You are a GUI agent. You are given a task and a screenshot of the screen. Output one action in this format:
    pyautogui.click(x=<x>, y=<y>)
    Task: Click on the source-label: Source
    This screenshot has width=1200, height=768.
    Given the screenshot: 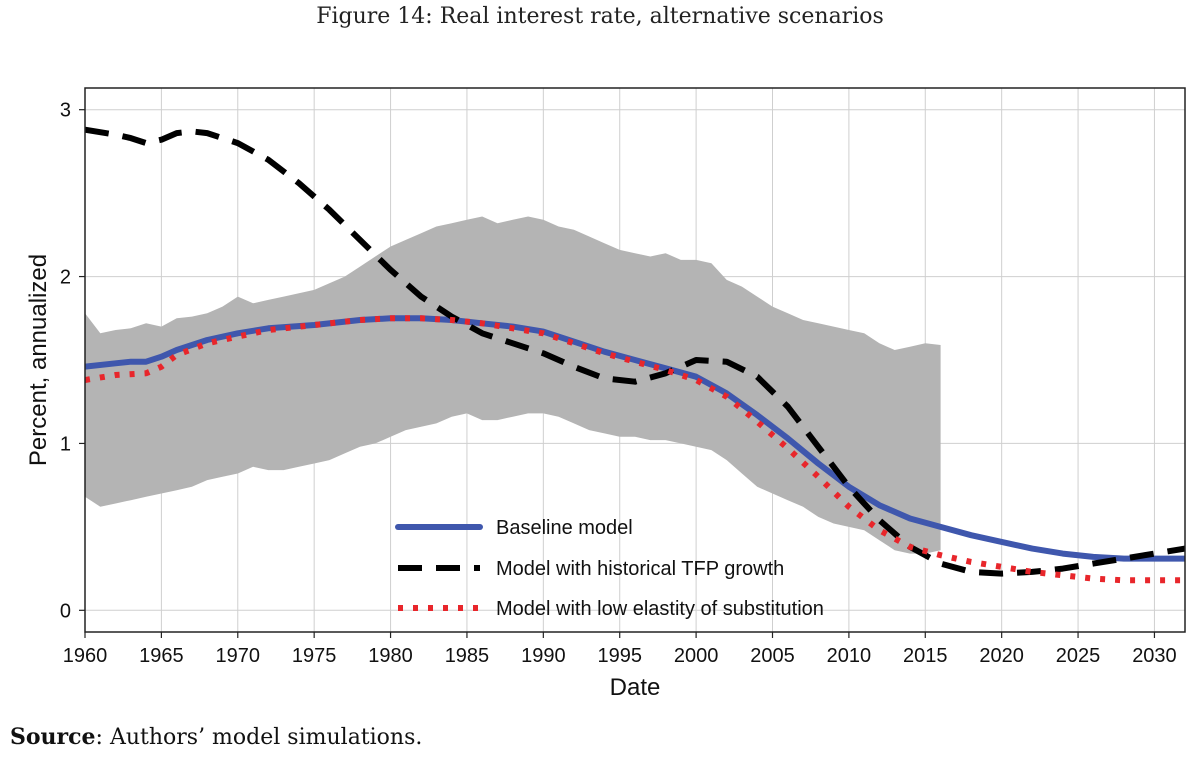 What is the action you would take?
    pyautogui.click(x=53, y=737)
    